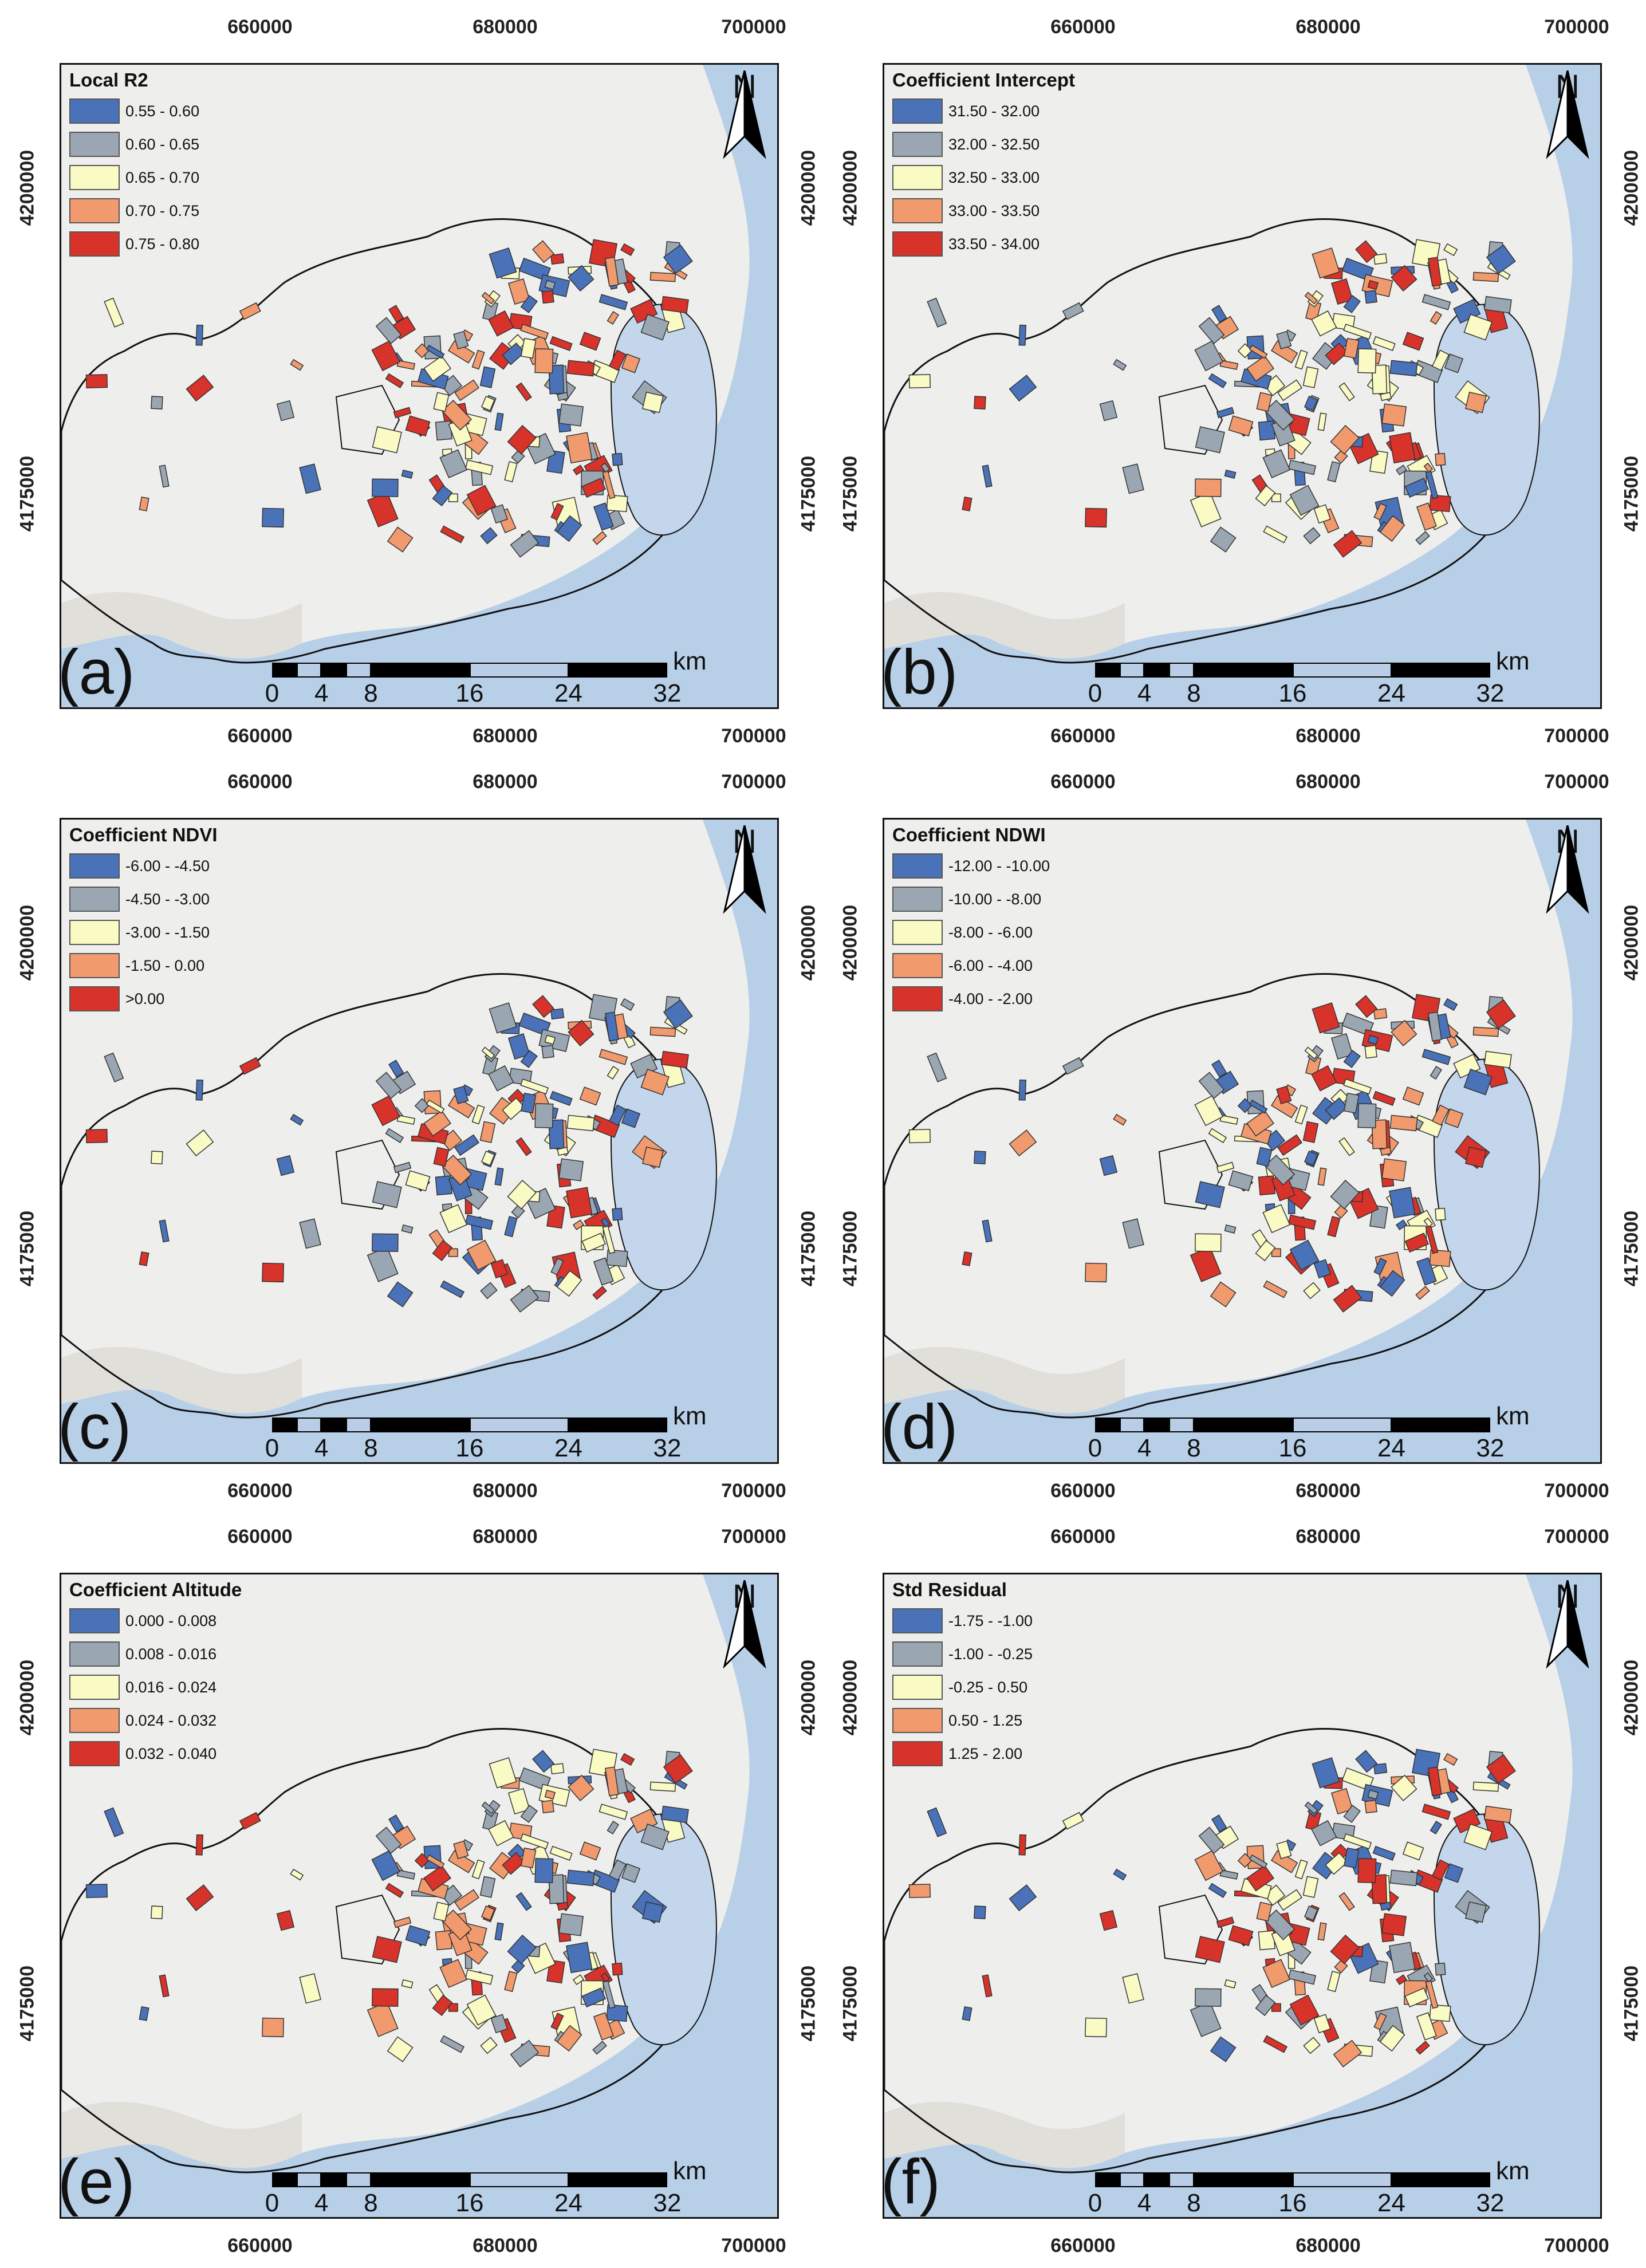  What do you see at coordinates (155, 1589) in the screenshot?
I see `legend-title: Coefficient Altitude` at bounding box center [155, 1589].